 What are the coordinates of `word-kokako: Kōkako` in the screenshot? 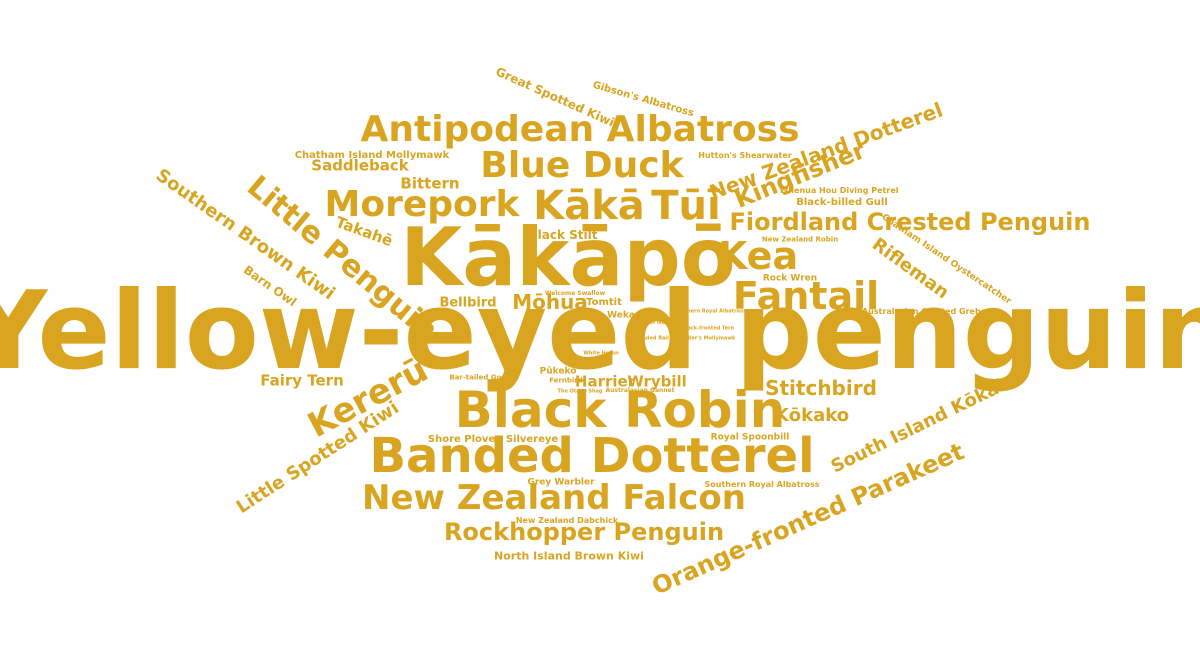 It's located at (812, 415).